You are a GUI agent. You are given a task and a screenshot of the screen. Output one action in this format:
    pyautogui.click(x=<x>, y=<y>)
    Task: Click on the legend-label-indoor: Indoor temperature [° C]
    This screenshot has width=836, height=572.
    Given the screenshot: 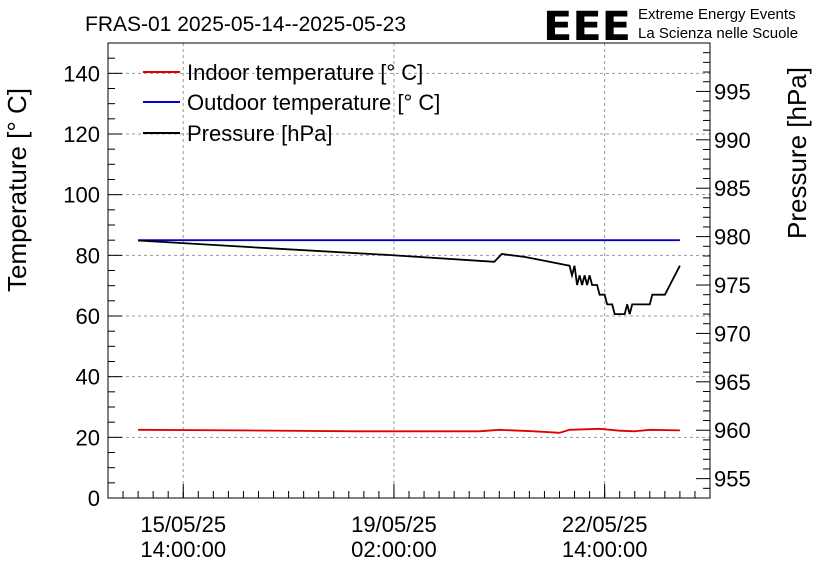 What is the action you would take?
    pyautogui.click(x=305, y=72)
    